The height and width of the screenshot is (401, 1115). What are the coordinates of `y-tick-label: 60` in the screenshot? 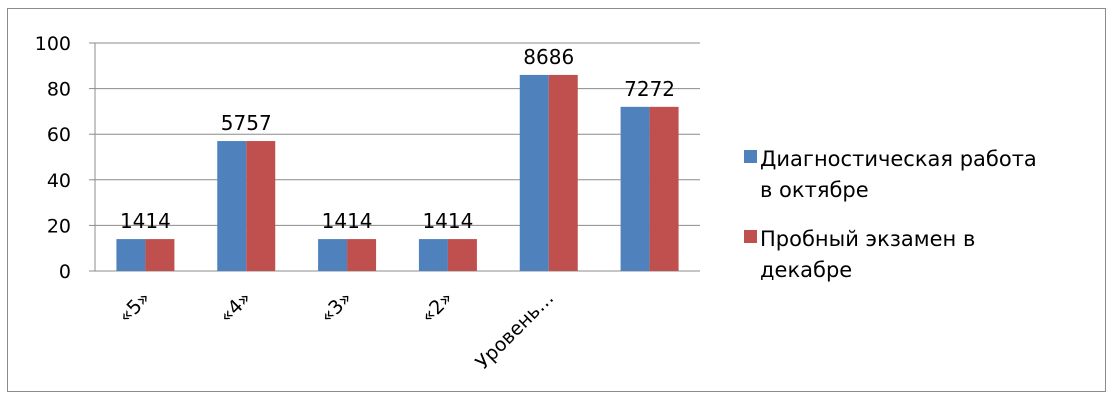 It's located at (59, 135).